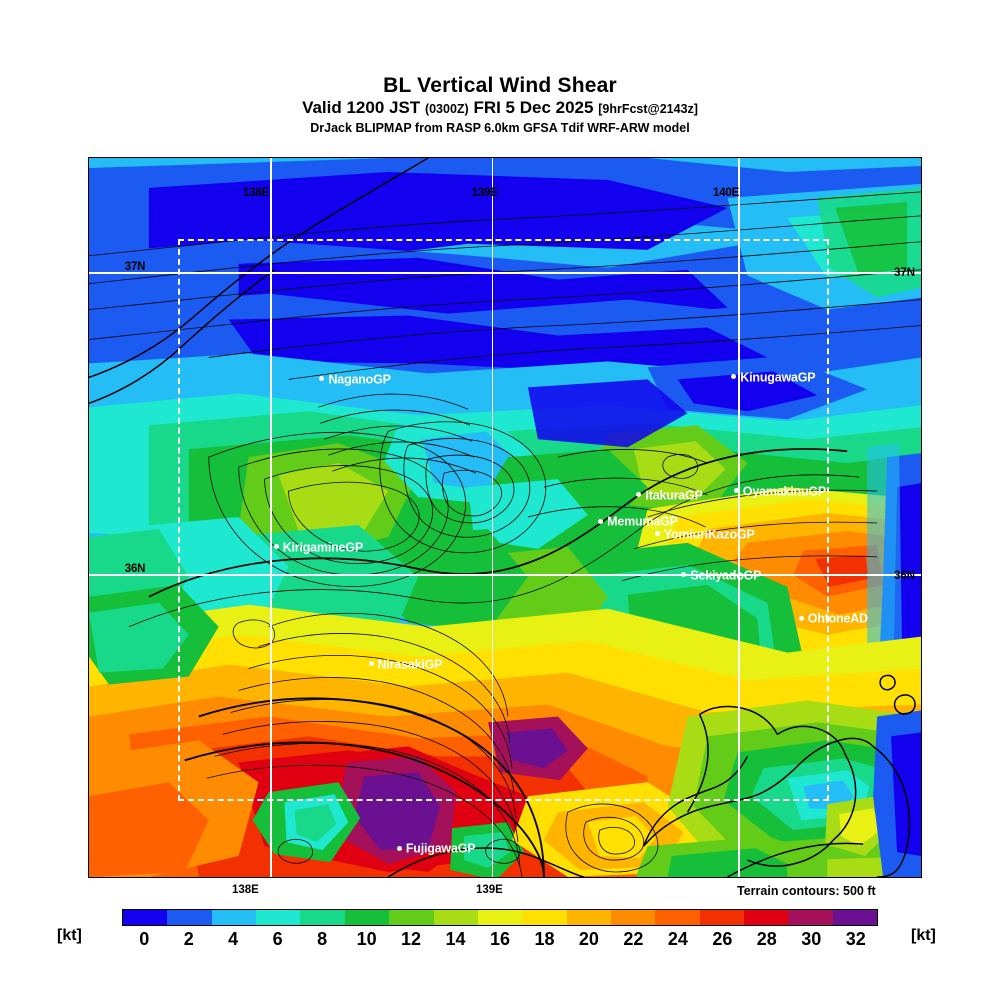 This screenshot has width=1000, height=1000. I want to click on colorbar-tick-22: 22, so click(633, 939).